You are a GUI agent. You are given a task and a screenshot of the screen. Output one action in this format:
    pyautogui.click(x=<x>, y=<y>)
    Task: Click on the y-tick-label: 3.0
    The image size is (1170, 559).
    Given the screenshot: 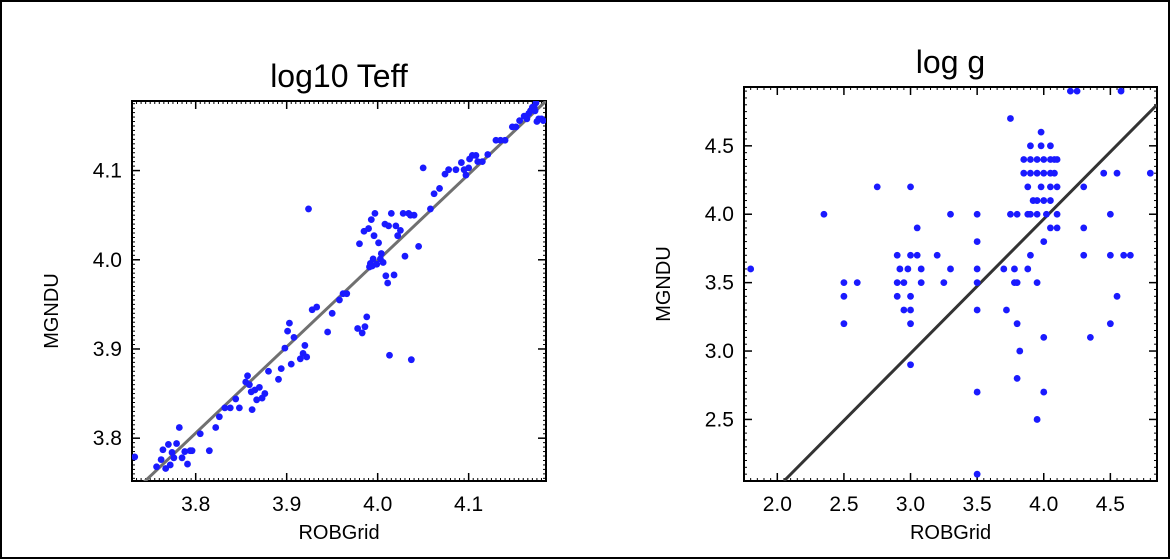 What is the action you would take?
    pyautogui.click(x=719, y=351)
    